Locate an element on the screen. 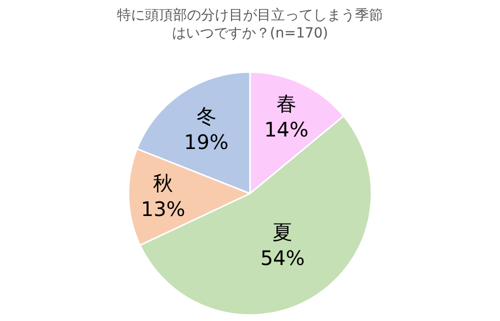 The image size is (500, 321). data-label: 14% is located at coordinates (286, 129).